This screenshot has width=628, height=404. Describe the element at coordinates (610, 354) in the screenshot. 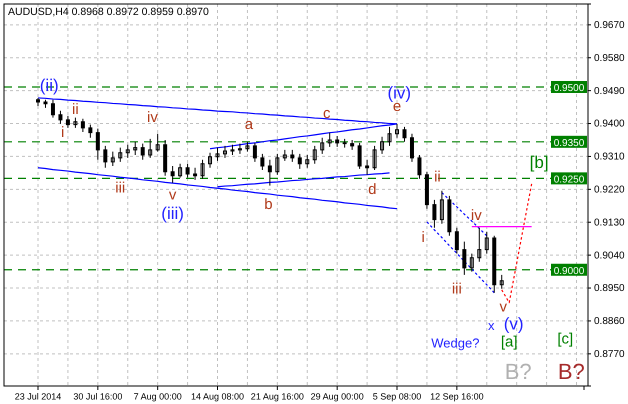

I see `y-tick-label: 0.8770` at that location.